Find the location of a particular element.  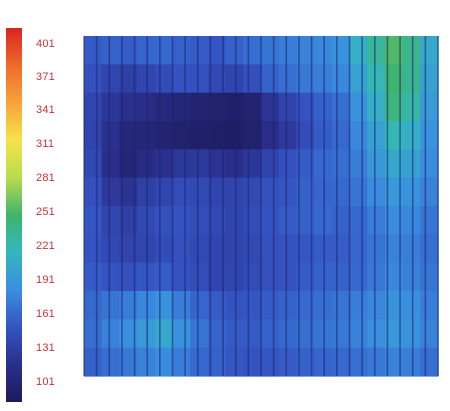

colorbar-tick-label: 311 is located at coordinates (45, 144).